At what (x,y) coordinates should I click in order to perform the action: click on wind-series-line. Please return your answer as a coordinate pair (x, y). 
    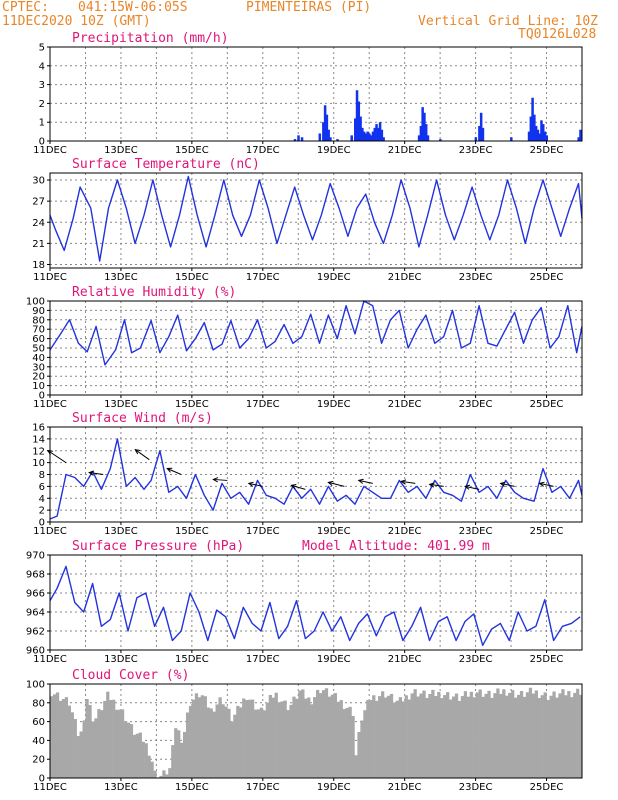
    Looking at the image, I should click on (316, 479).